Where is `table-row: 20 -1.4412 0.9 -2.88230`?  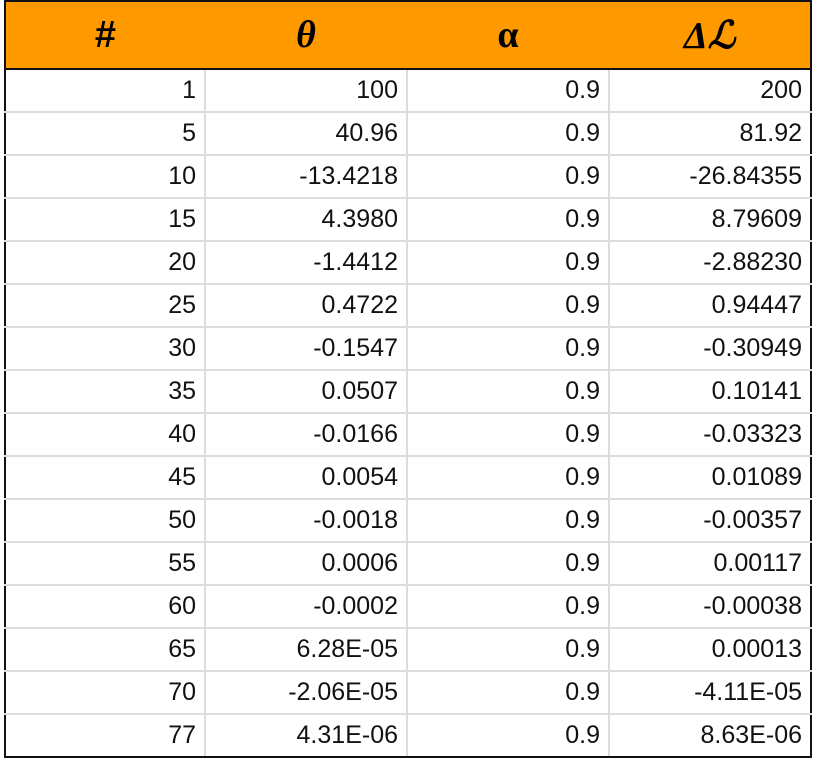 table-row: 20 -1.4412 0.9 -2.88230 is located at coordinates (408, 263).